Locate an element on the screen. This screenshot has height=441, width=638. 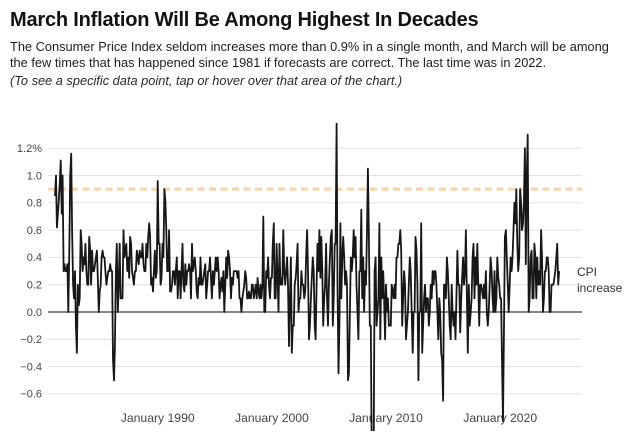
x-axis-tick-label: January 2020 is located at coordinates (500, 418).